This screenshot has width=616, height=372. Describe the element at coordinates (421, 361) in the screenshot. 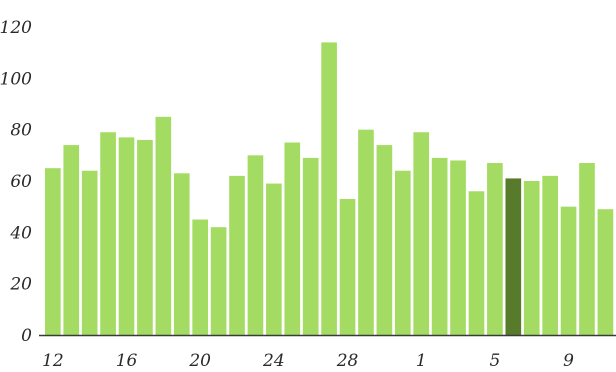

I see `x-tick-label-1: 1` at that location.